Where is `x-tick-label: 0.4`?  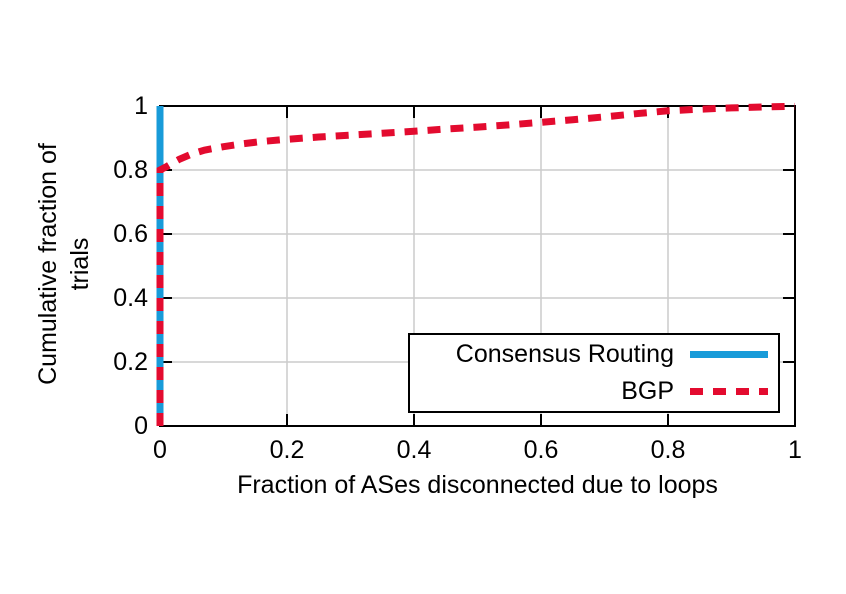
x-tick-label: 0.4 is located at coordinates (414, 450).